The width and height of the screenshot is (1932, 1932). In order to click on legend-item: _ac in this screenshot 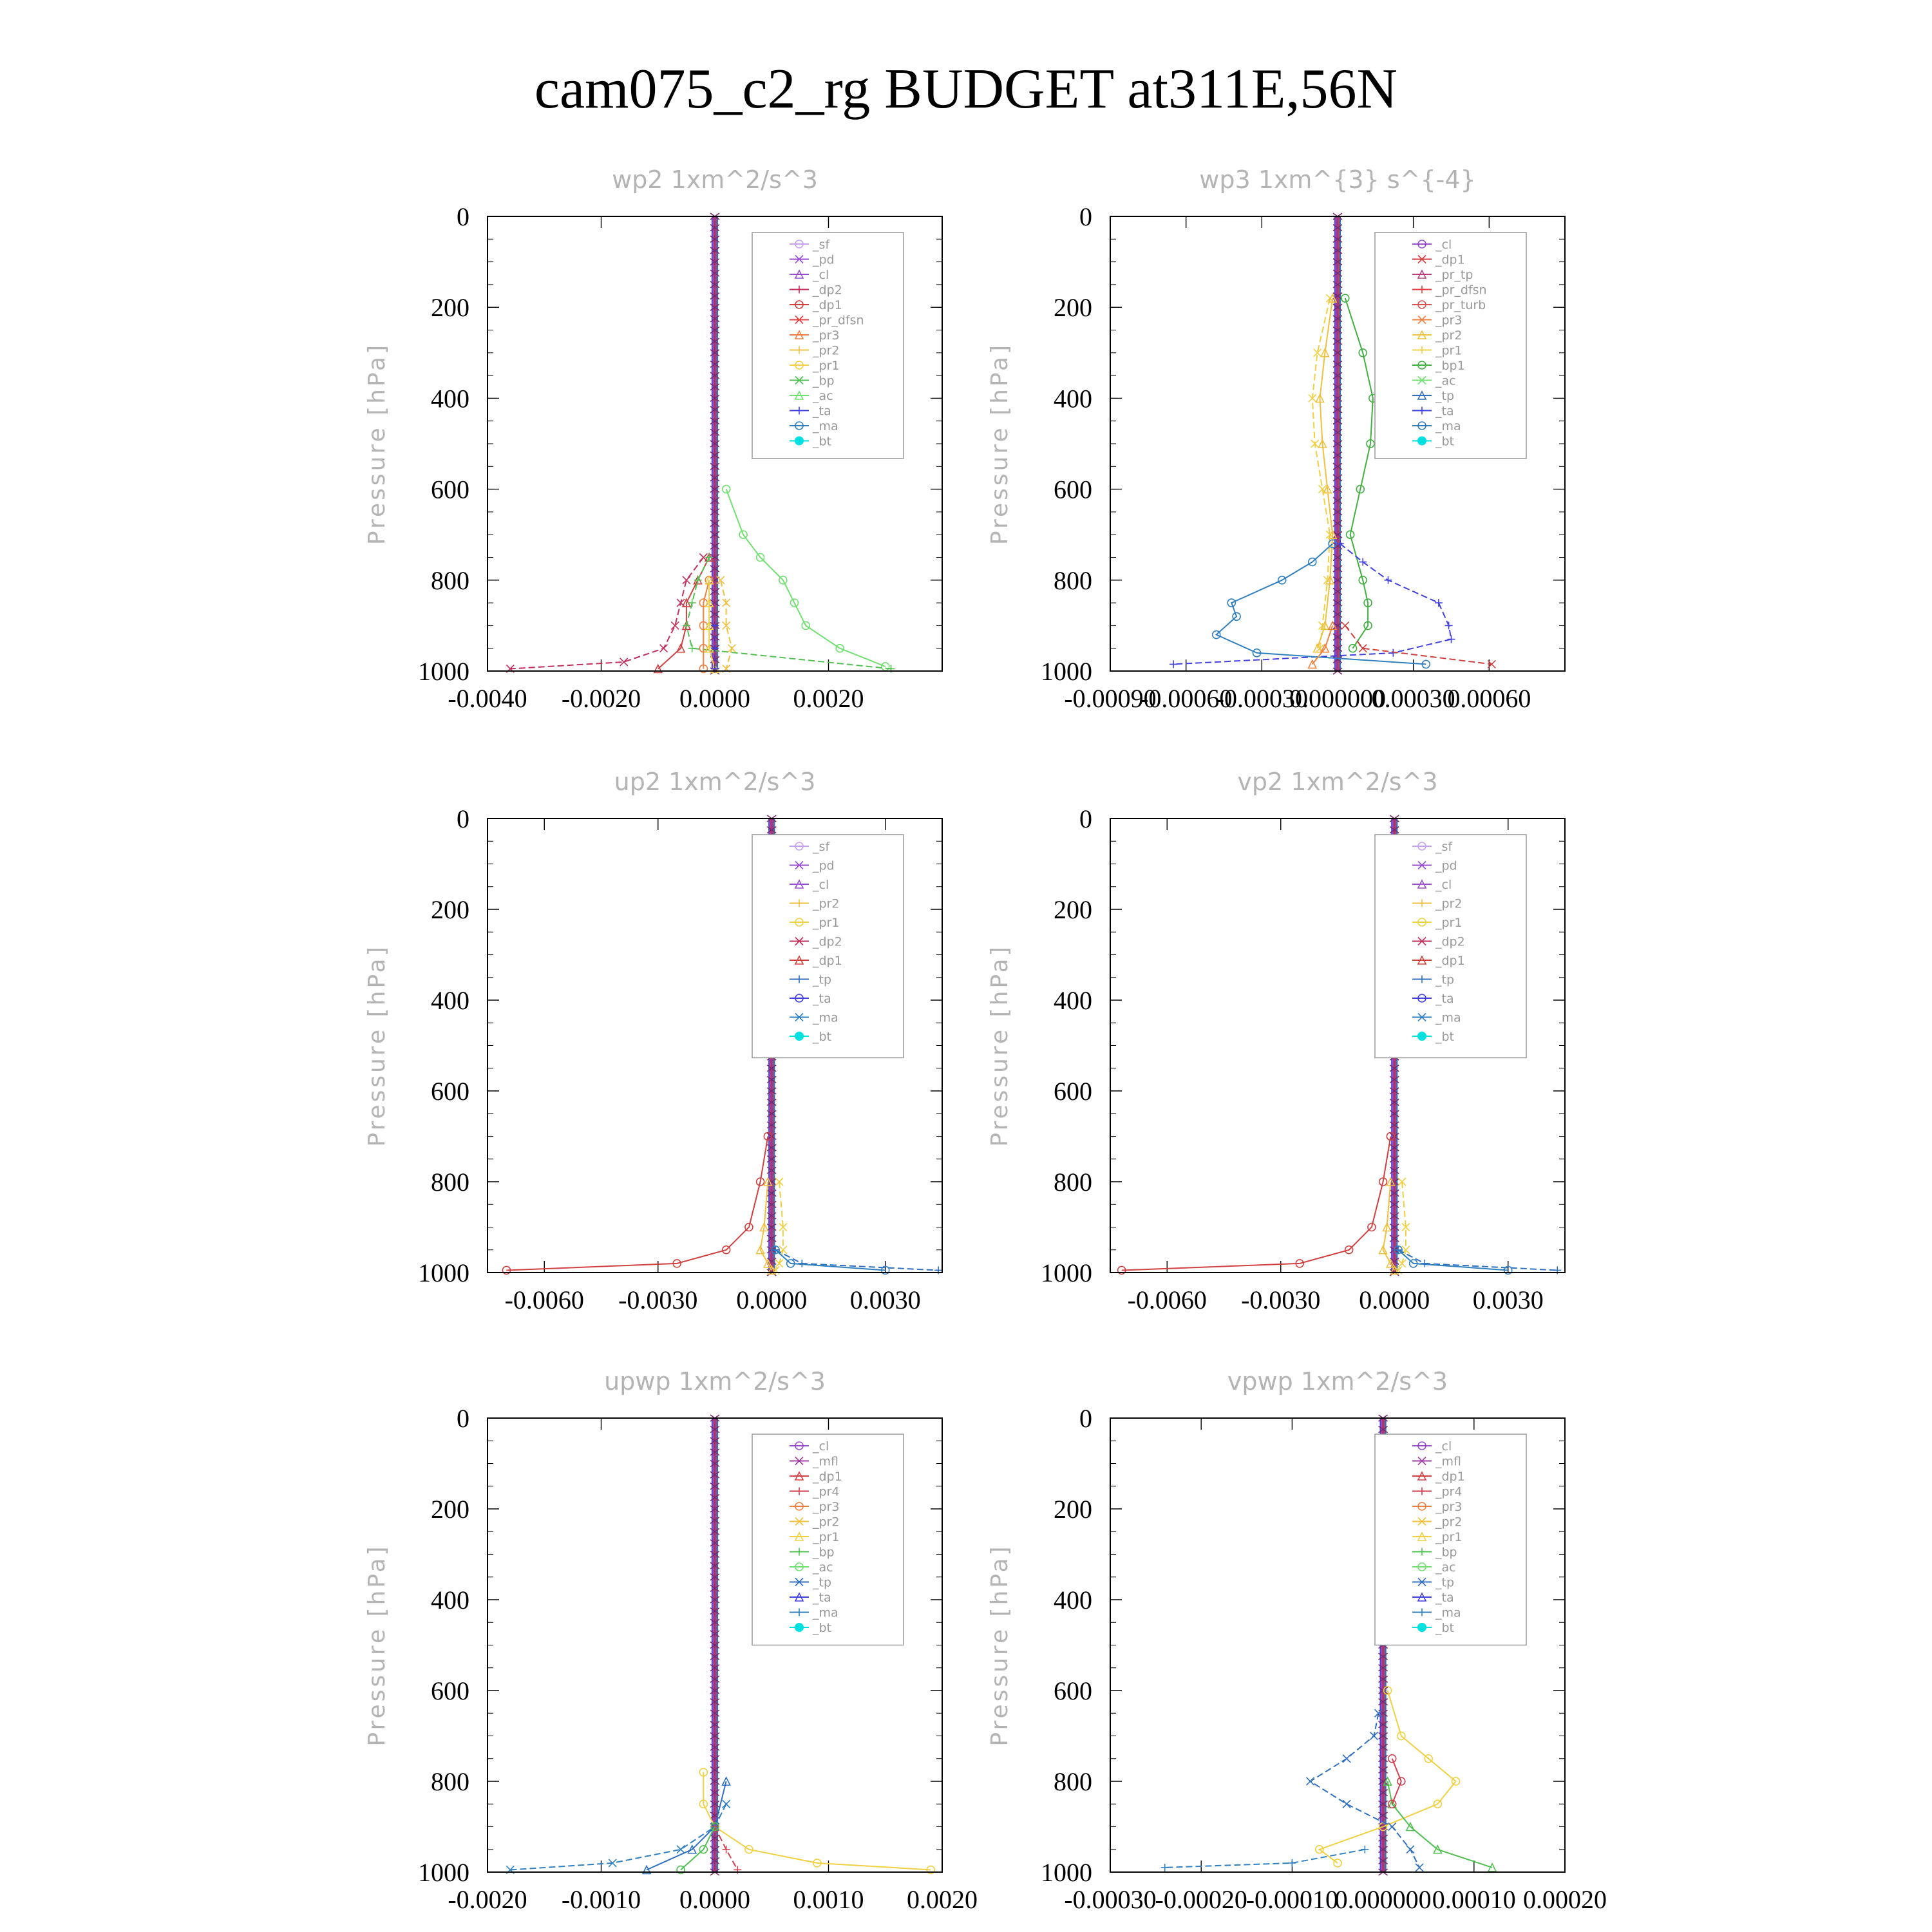, I will do `click(1434, 1568)`.